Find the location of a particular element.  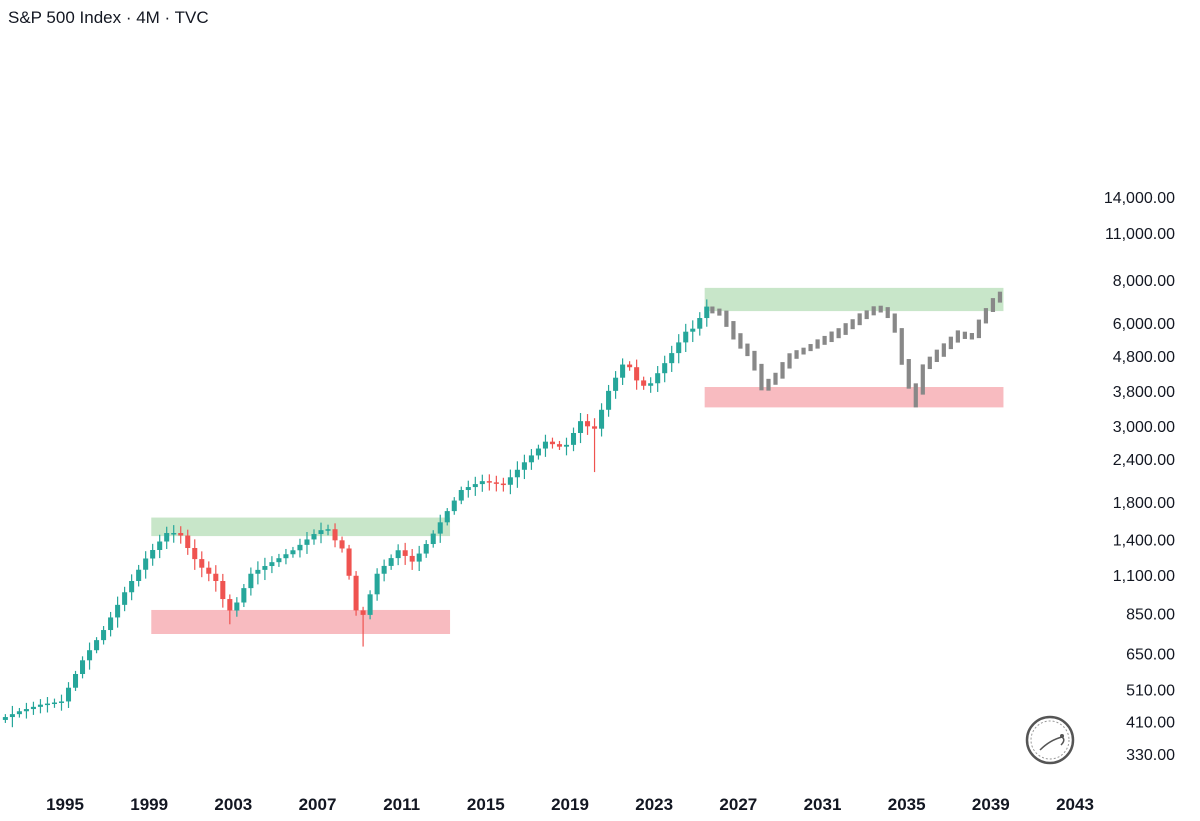

projection-layer is located at coordinates (856, 349).